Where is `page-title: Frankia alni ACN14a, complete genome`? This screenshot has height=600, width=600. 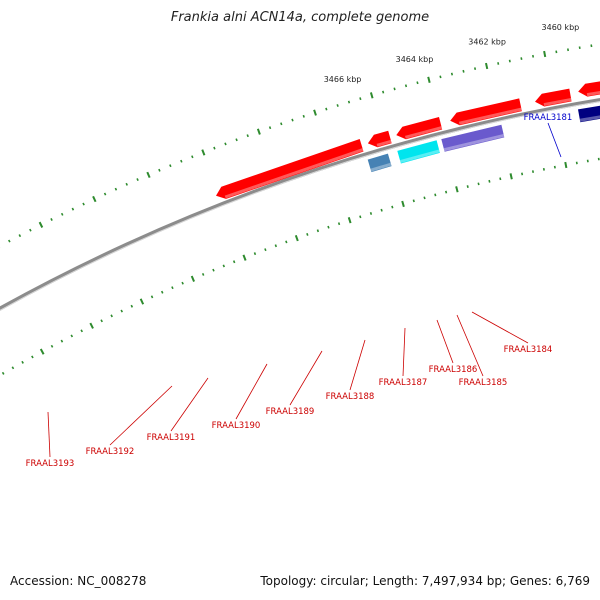 page-title: Frankia alni ACN14a, complete genome is located at coordinates (300, 17).